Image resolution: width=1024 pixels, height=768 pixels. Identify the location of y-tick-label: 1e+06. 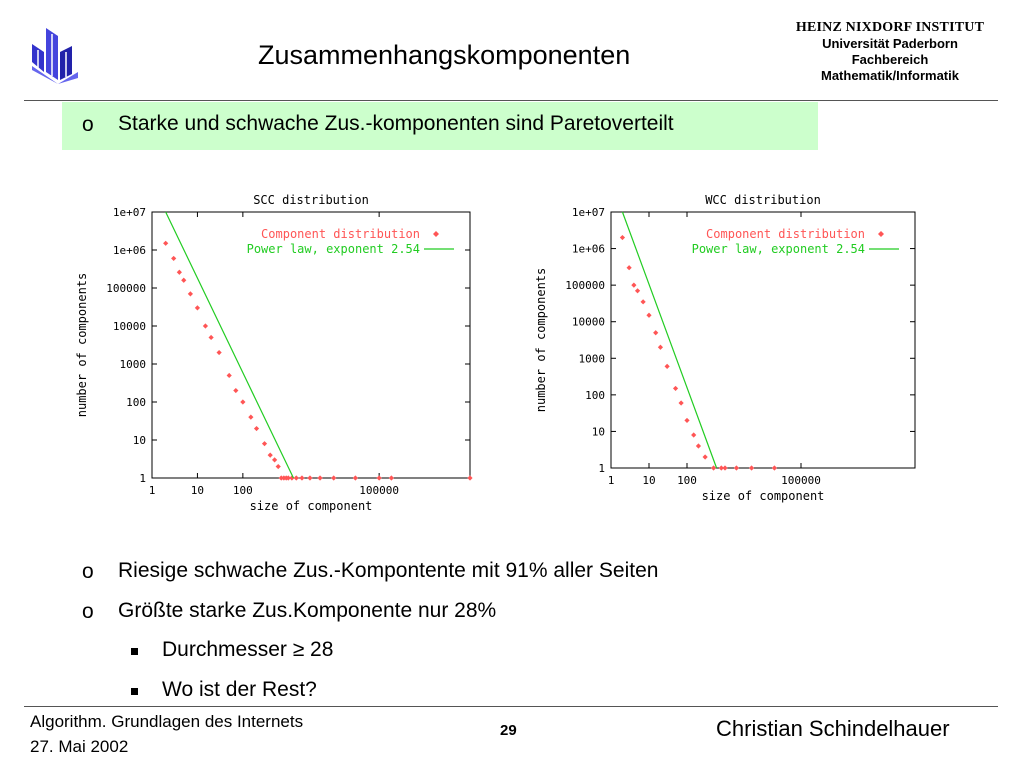
(129, 250).